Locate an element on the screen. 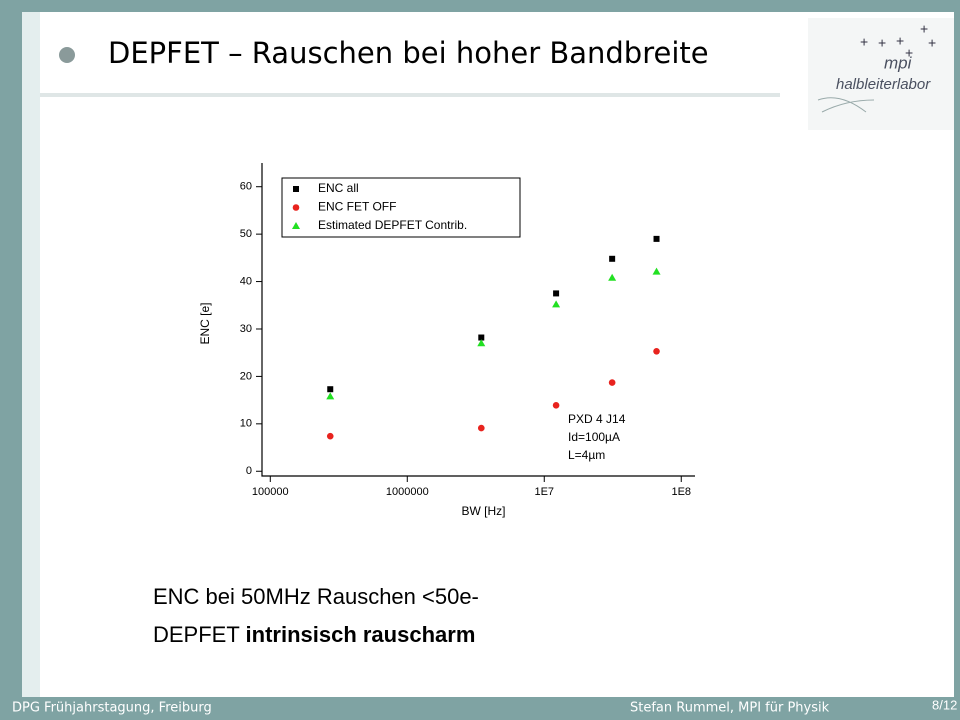 This screenshot has height=720, width=960. legend-label: ENC all is located at coordinates (338, 188).